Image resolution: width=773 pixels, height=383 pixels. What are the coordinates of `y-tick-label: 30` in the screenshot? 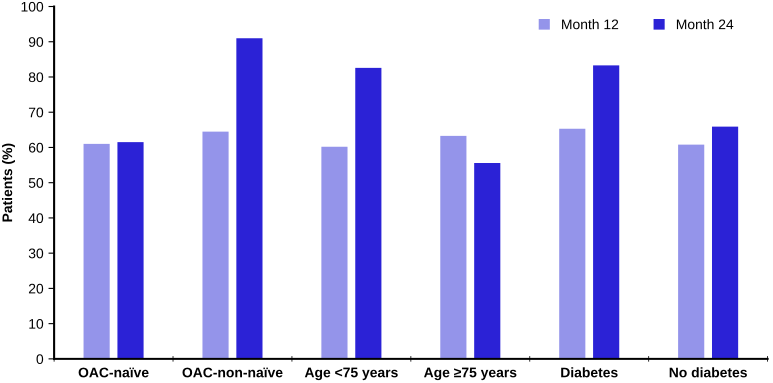 It's located at (36, 253).